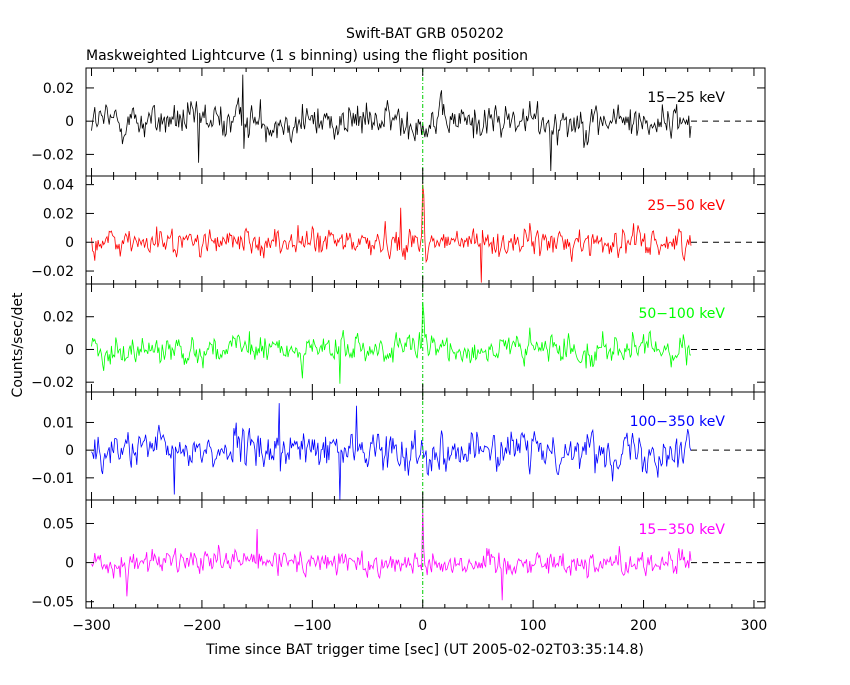 The image size is (850, 685). What do you see at coordinates (686, 98) in the screenshot?
I see `band-label-15-25-kev: 15−25 keV` at bounding box center [686, 98].